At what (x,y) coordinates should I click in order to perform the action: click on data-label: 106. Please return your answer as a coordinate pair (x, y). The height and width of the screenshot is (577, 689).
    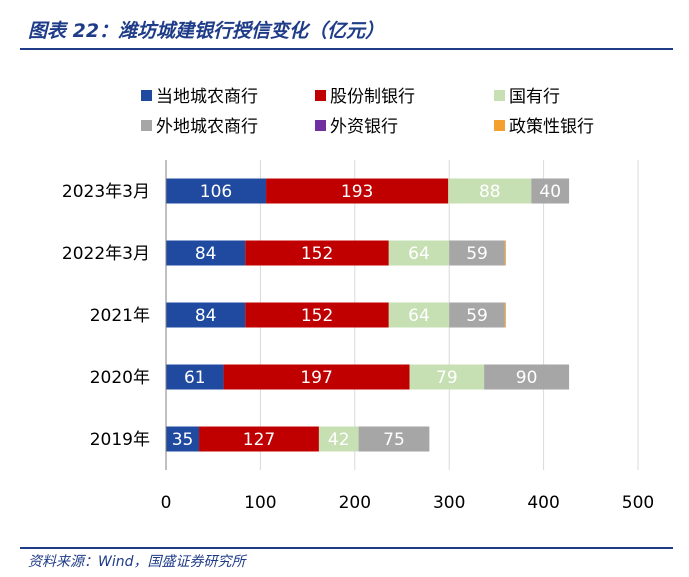
    Looking at the image, I should click on (216, 192).